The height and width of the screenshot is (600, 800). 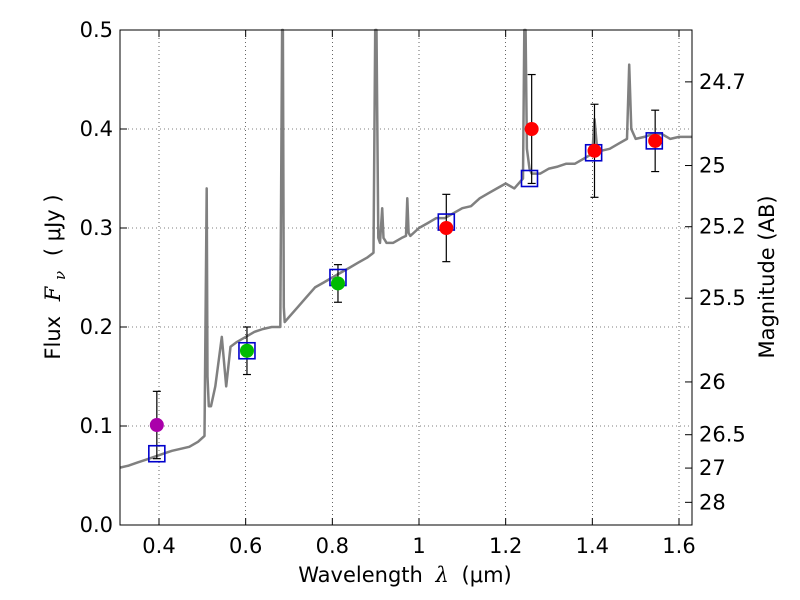 What do you see at coordinates (96, 228) in the screenshot?
I see `y-tick-label: 0.3` at bounding box center [96, 228].